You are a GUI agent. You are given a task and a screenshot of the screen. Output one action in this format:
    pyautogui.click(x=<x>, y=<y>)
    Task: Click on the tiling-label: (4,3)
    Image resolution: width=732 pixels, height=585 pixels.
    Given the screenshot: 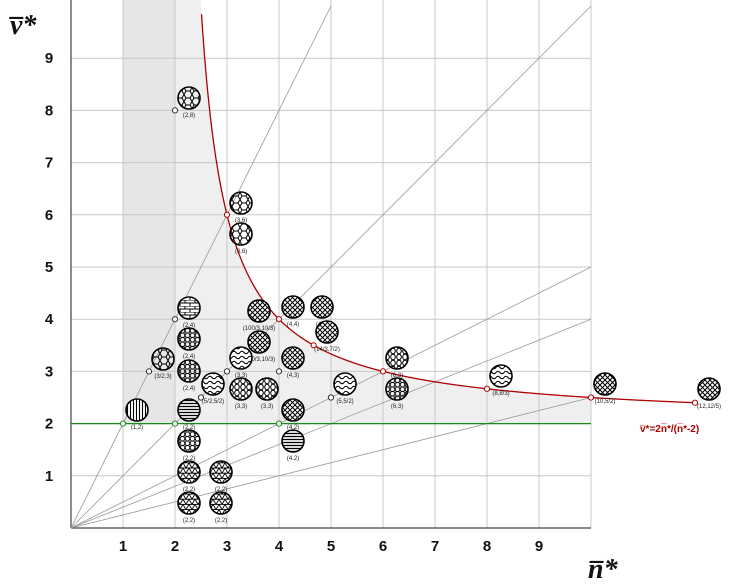 What is the action you would take?
    pyautogui.click(x=293, y=376)
    